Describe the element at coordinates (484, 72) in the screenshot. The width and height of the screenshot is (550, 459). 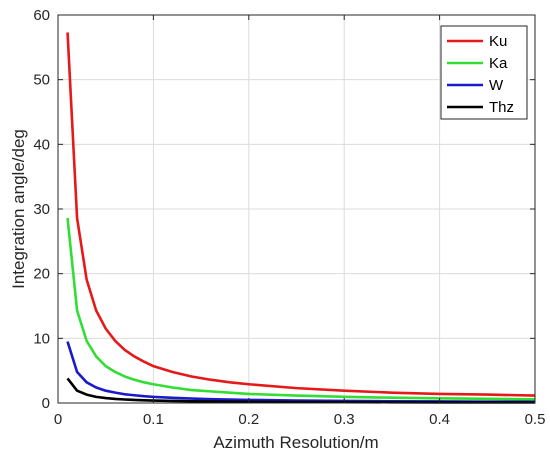
I see `legend: Ku Ka W Thz` at that location.